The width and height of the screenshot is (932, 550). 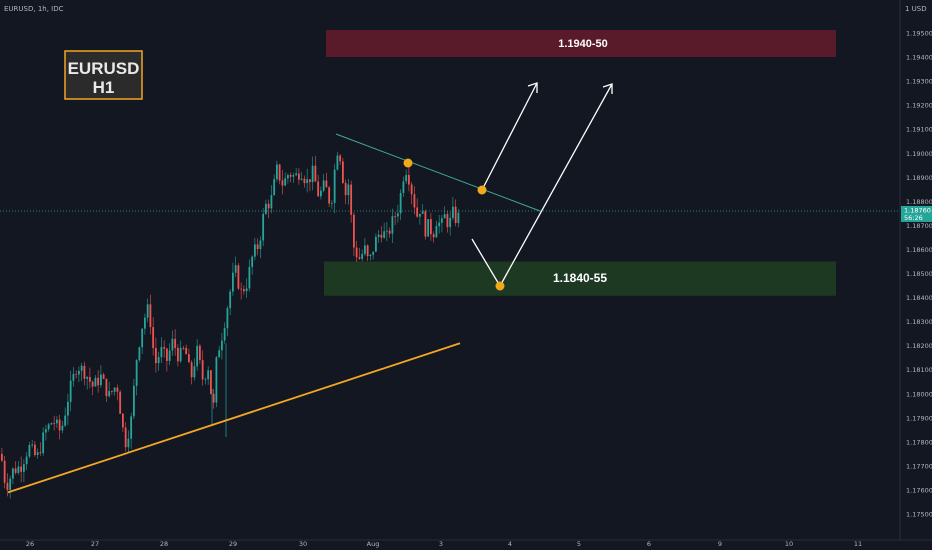 What do you see at coordinates (438, 172) in the screenshot?
I see `resistance-trendline` at bounding box center [438, 172].